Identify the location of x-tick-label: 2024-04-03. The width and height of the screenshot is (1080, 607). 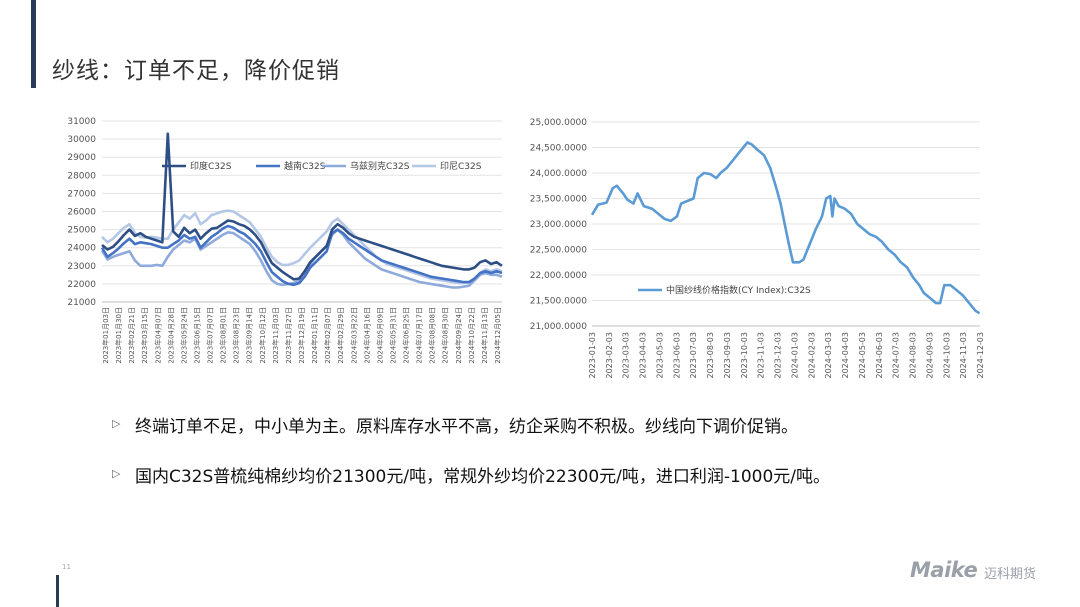
(845, 355).